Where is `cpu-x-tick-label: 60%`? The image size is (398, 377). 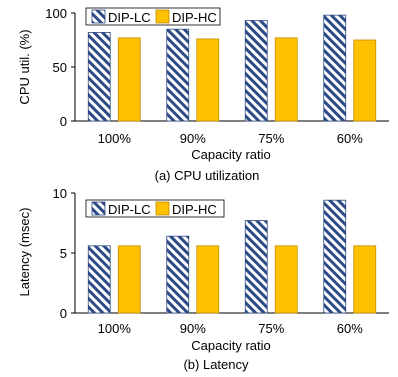
cpu-x-tick-label: 60% is located at coordinates (350, 138).